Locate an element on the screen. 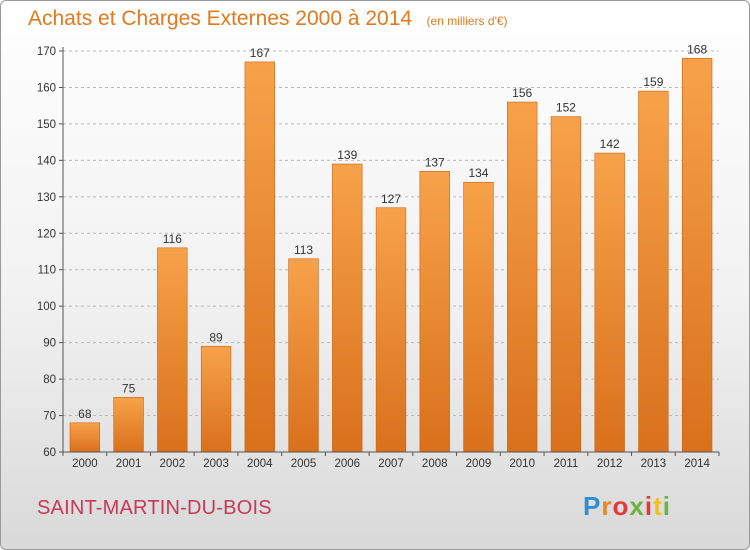  y-tick-label: 120 is located at coordinates (46, 234).